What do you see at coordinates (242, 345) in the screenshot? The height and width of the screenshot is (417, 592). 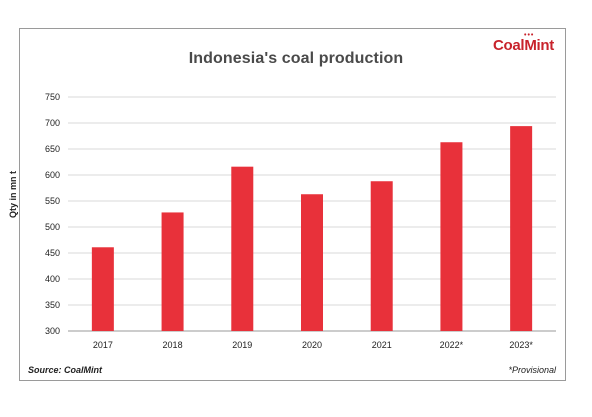 I see `x-tick-label: 2019` at bounding box center [242, 345].